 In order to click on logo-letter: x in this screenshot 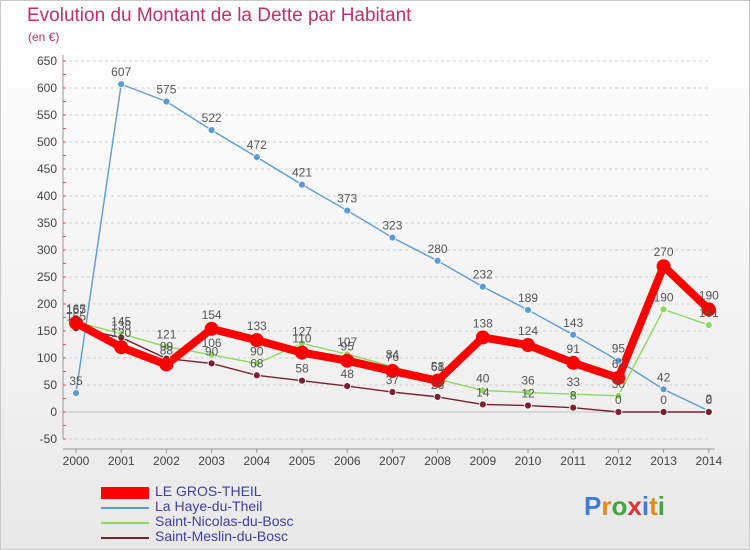, I will do `click(634, 506)`.